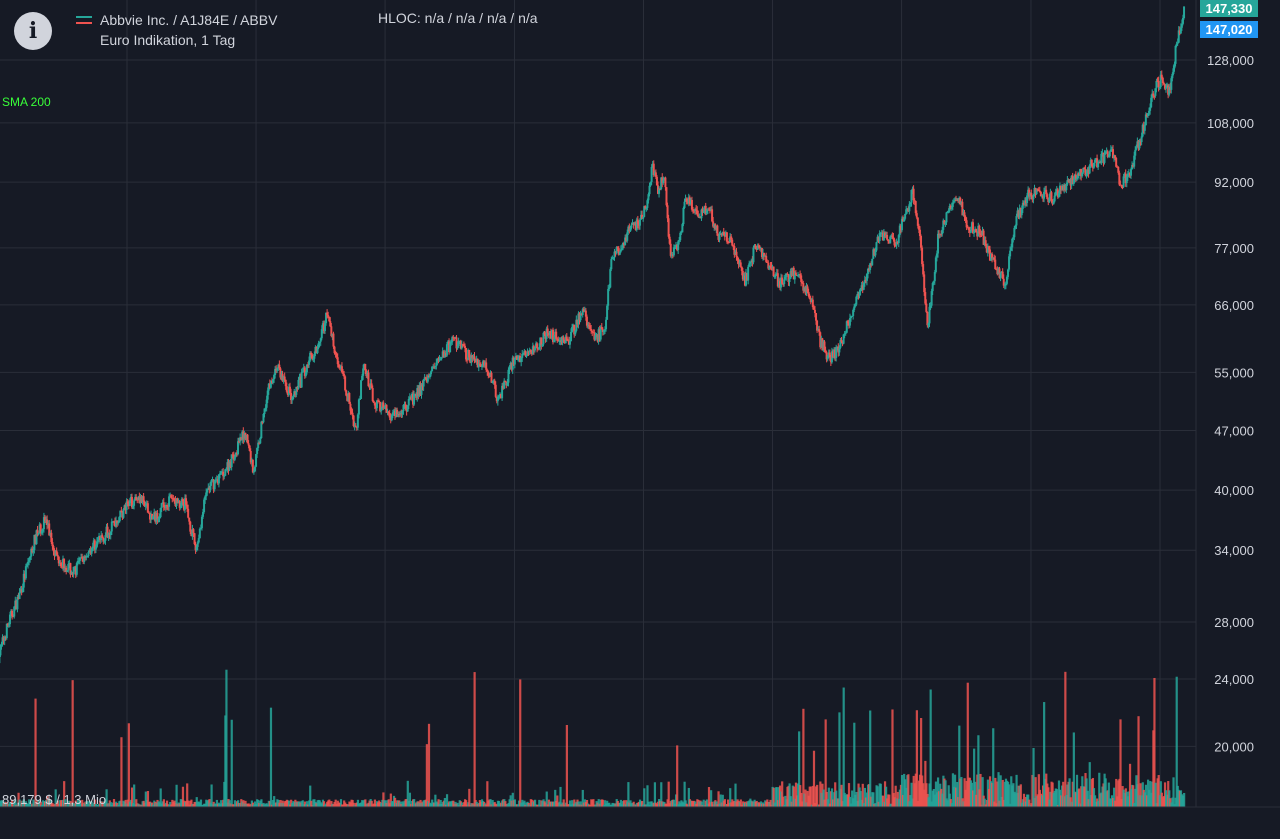 Image resolution: width=1280 pixels, height=839 pixels. What do you see at coordinates (1234, 746) in the screenshot?
I see `price-tick-label: 20,000` at bounding box center [1234, 746].